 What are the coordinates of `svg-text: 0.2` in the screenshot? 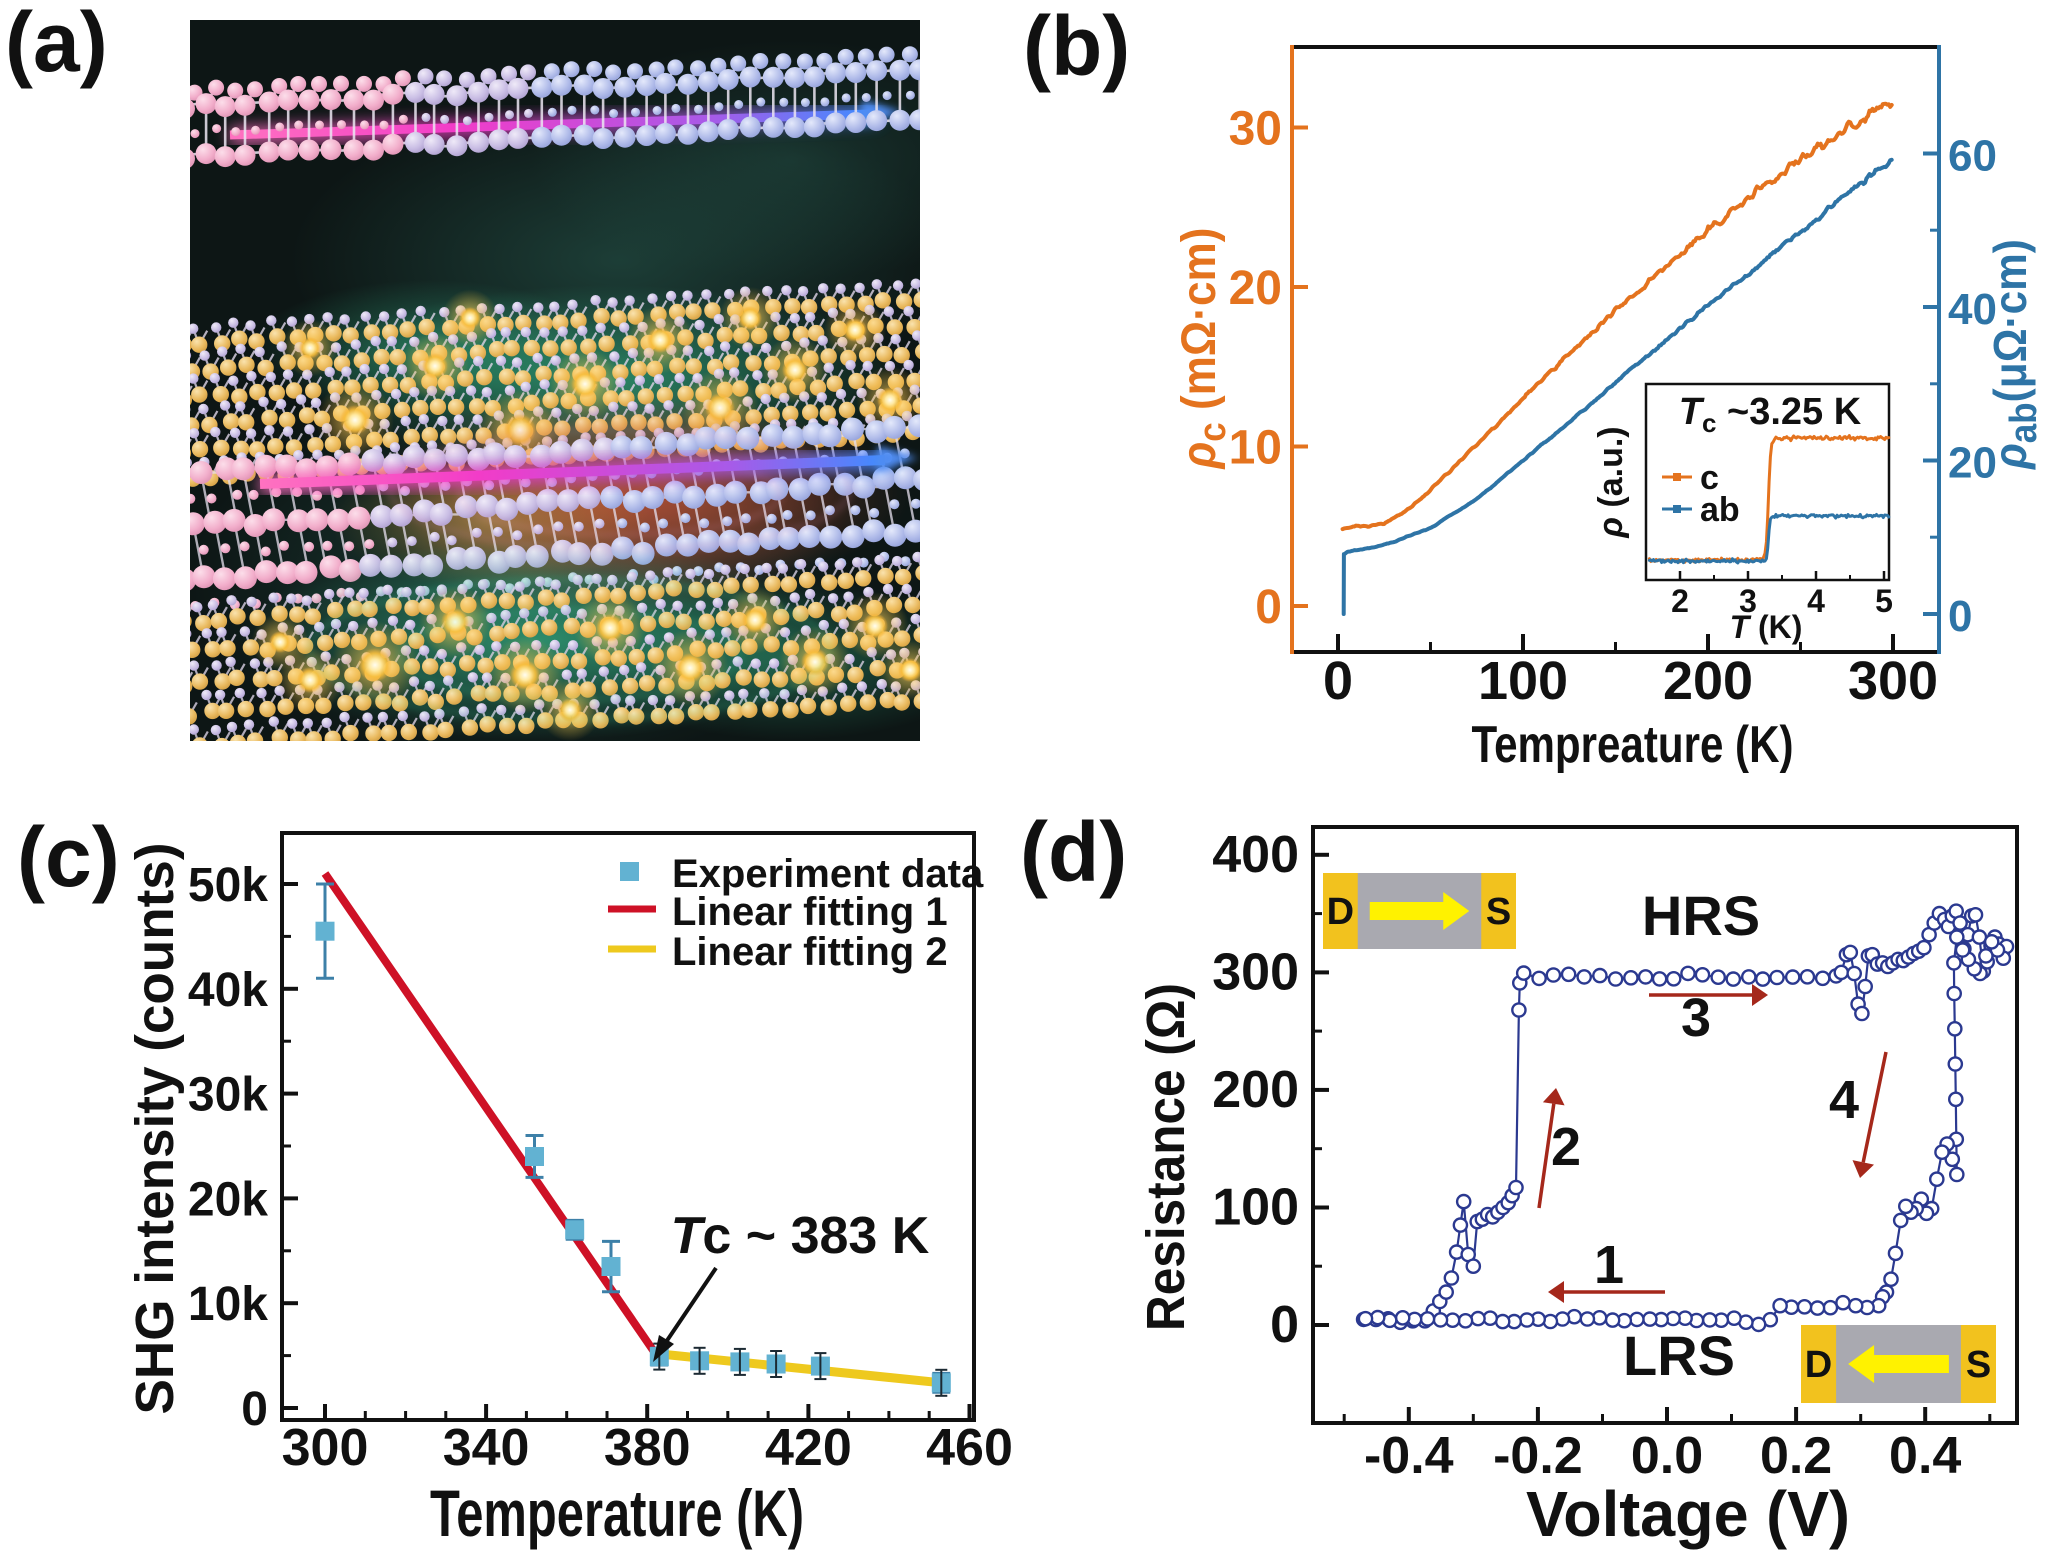 It's located at (1796, 1456).